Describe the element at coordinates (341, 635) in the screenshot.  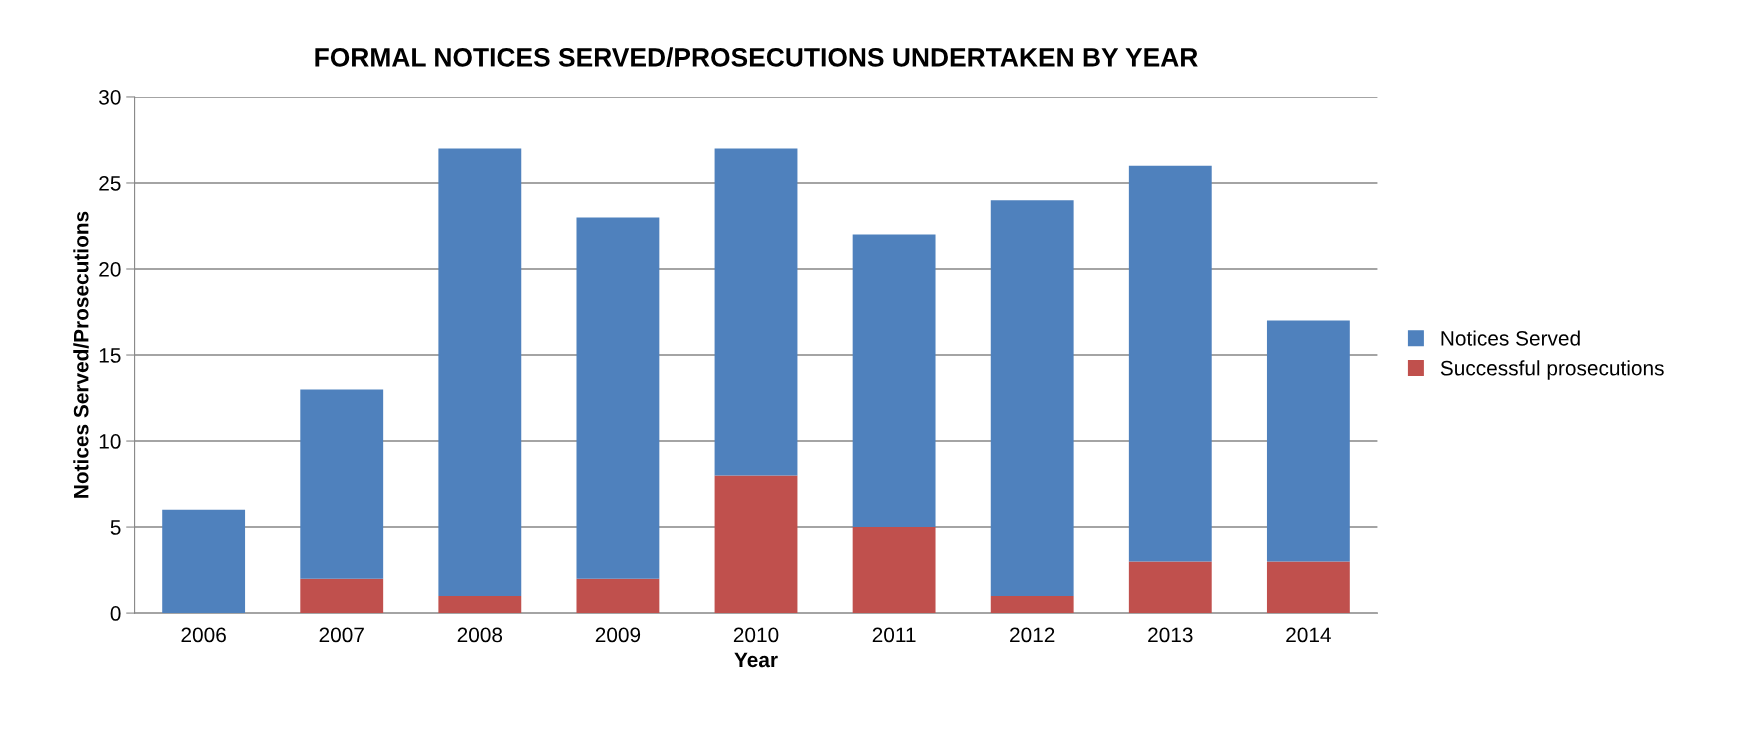
I see `x-tick-label: 2007` at that location.